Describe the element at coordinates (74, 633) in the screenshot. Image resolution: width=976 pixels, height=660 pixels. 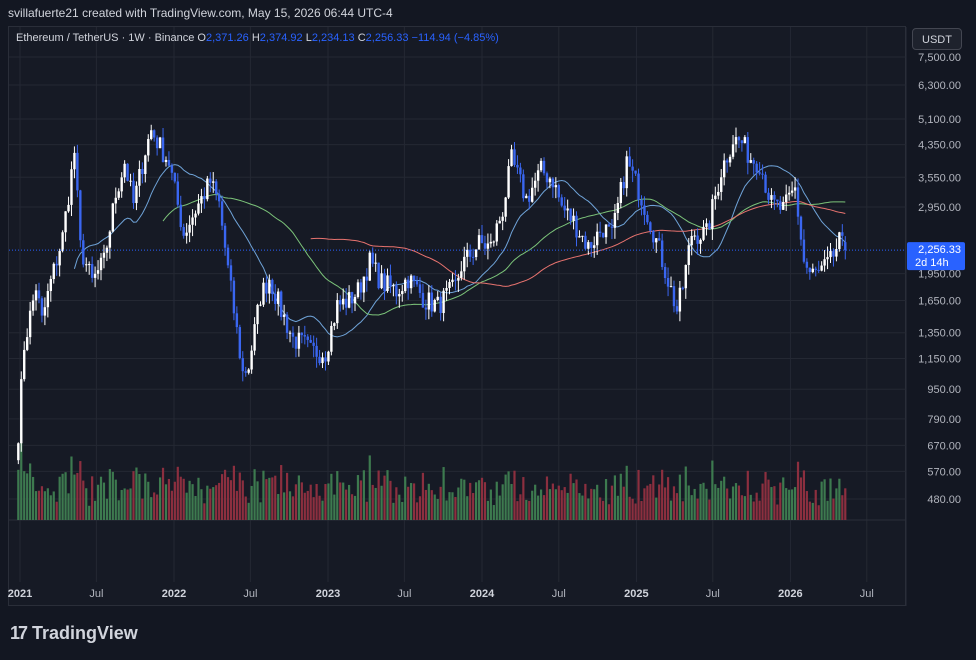
I see `tradingview-logo: 17 TradingView` at that location.